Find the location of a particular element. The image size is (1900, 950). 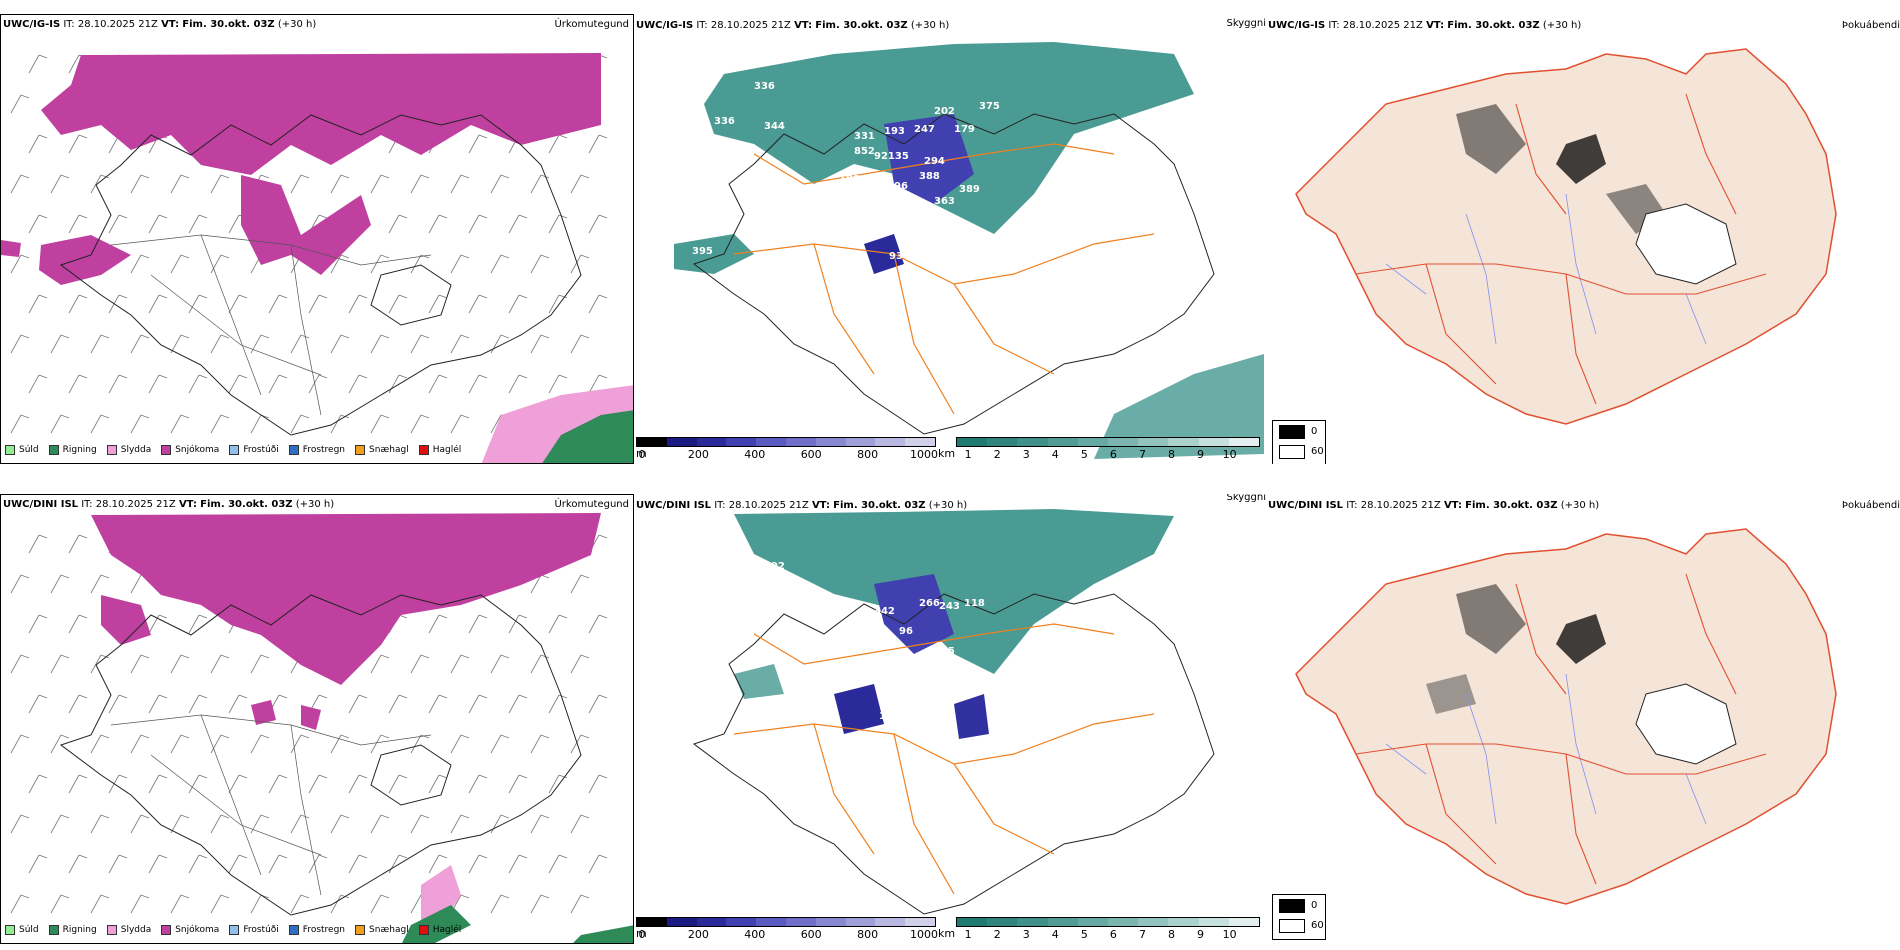

colorbar-tick-label: 0 is located at coordinates (642, 934).